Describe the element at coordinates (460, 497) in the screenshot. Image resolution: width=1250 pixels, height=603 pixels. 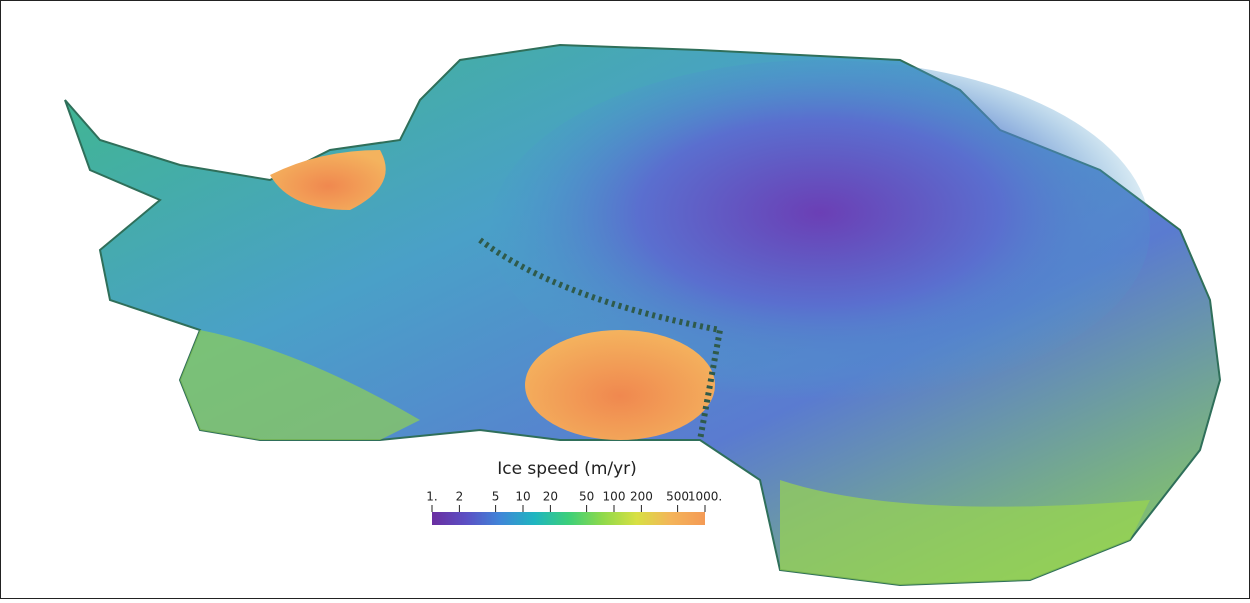
I see `tick-label: 2` at that location.